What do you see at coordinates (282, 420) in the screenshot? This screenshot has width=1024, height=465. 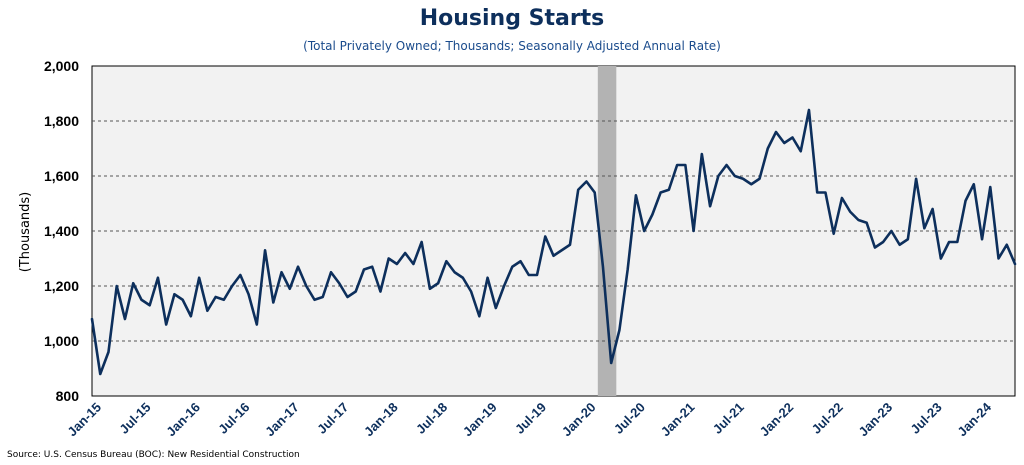 I see `x-tick-label: Jan-17` at bounding box center [282, 420].